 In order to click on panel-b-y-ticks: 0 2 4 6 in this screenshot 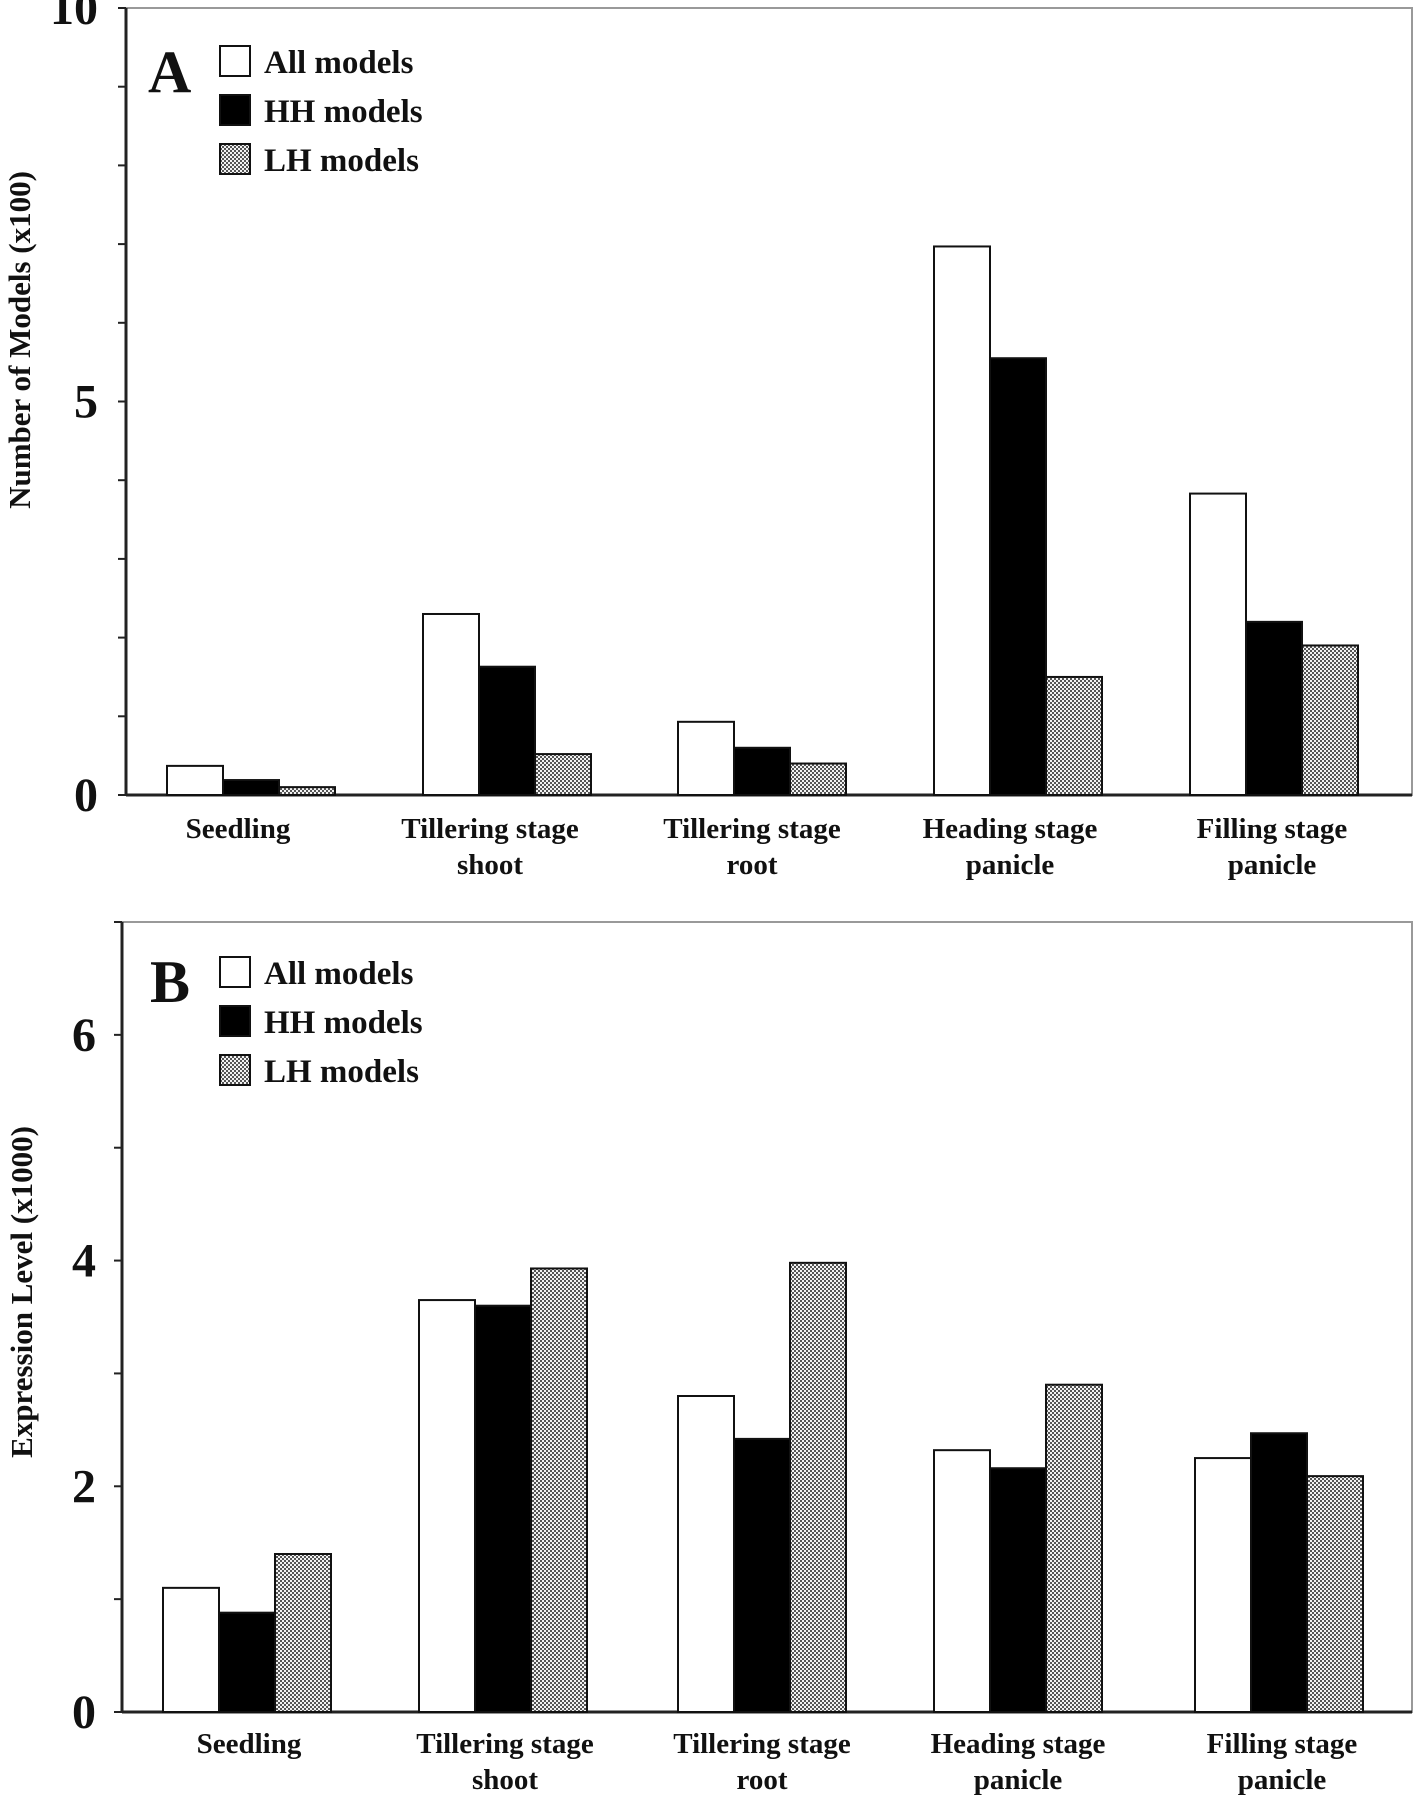, I will do `click(97, 1330)`.